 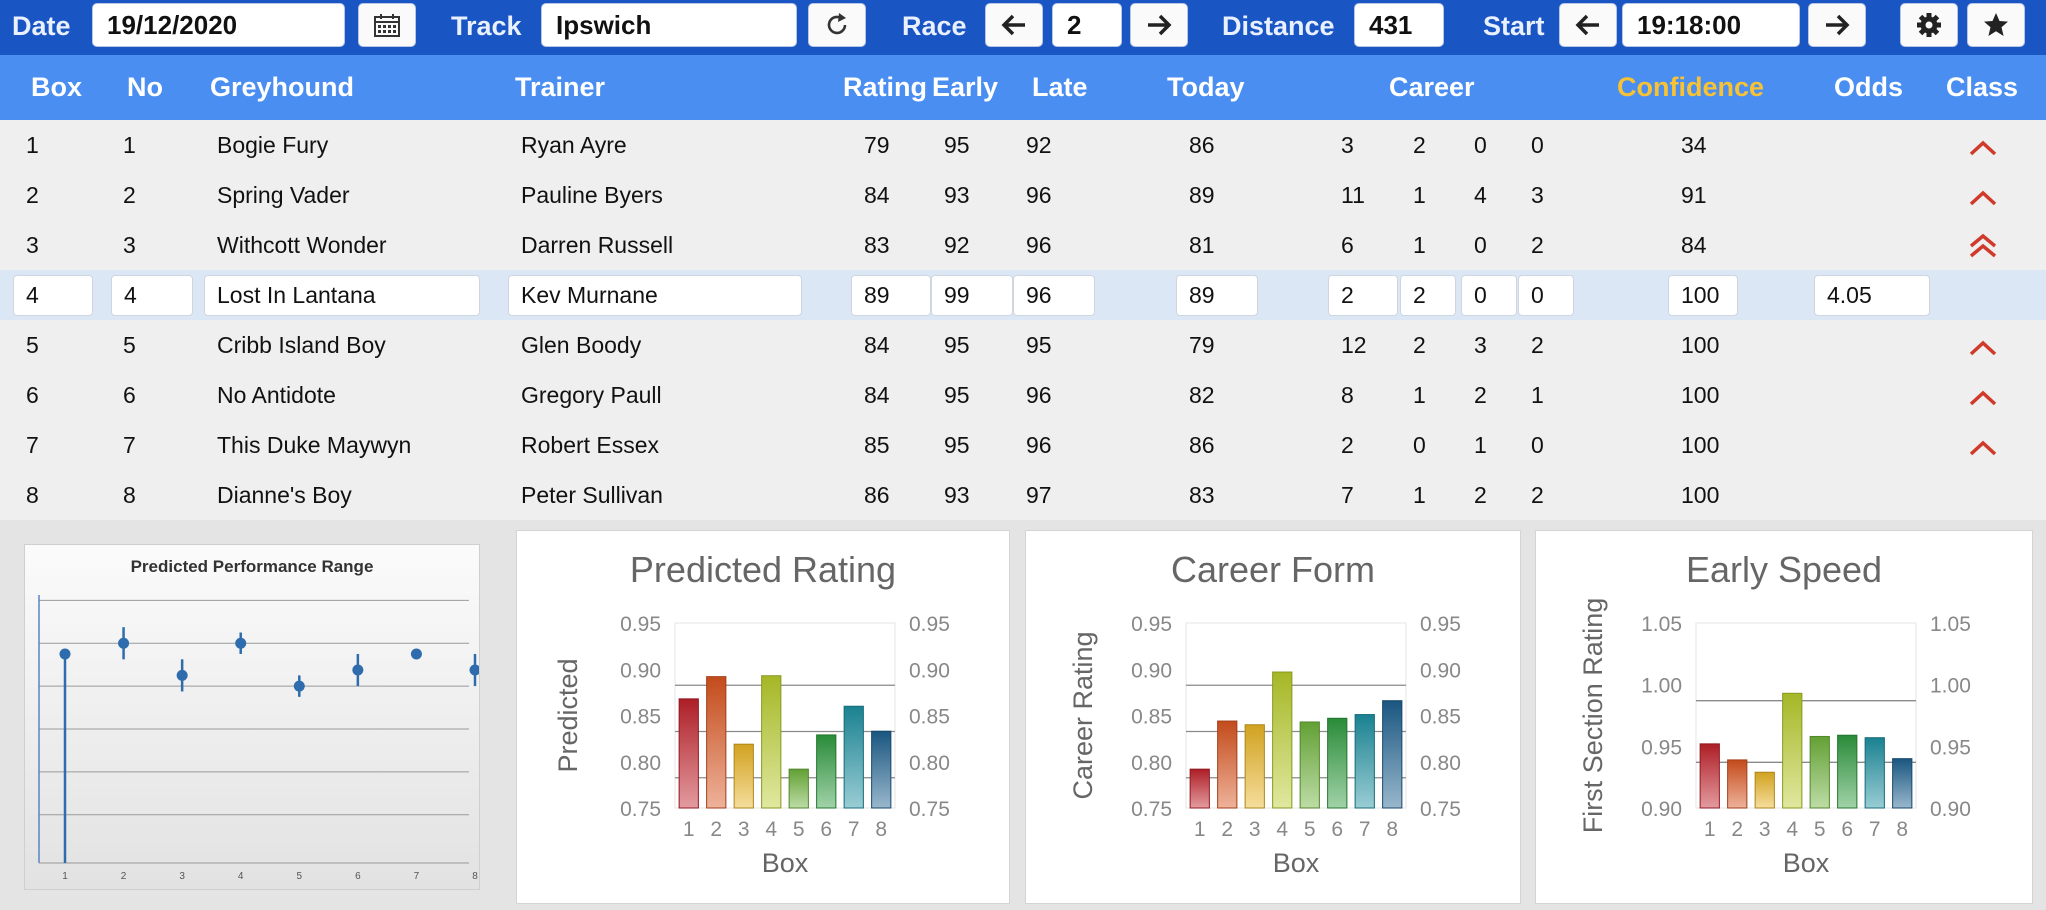 What do you see at coordinates (1354, 345) in the screenshot?
I see `cell-career-starts: 12` at bounding box center [1354, 345].